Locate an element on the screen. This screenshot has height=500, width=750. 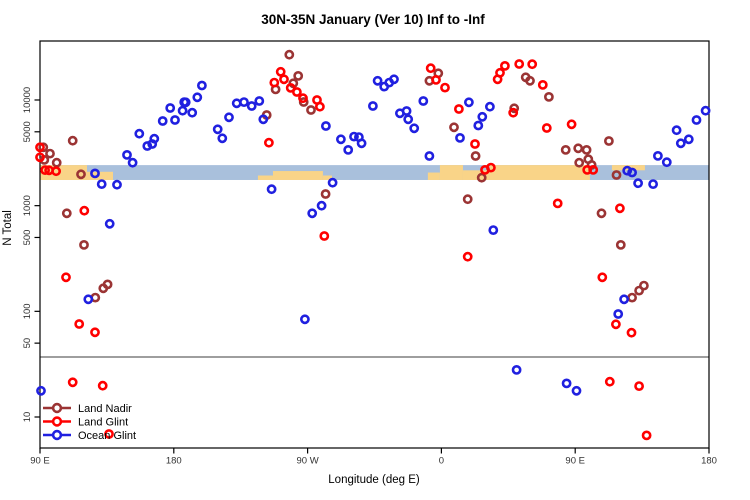
legend-item-land-nadir: Land Nadir is located at coordinates (87, 408).